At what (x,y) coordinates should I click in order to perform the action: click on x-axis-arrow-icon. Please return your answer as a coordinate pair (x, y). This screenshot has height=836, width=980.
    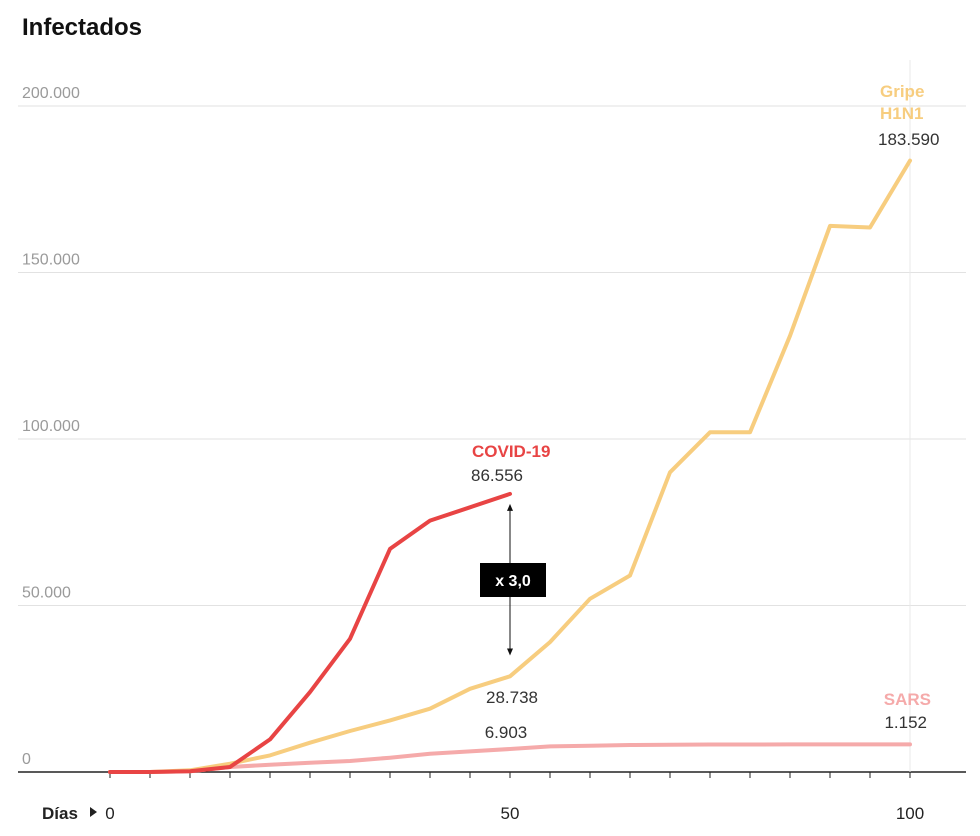
    Looking at the image, I should click on (93, 812).